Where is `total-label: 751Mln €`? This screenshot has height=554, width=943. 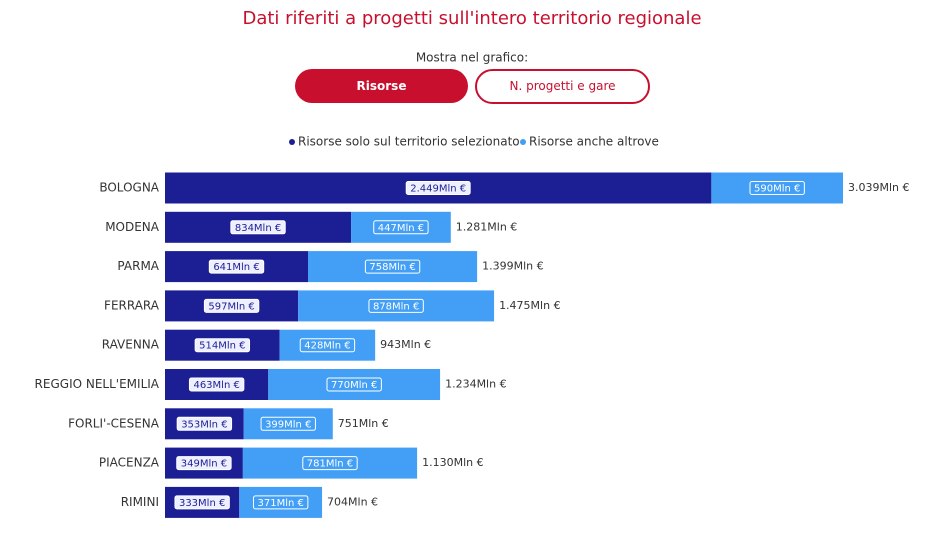
total-label: 751Mln € is located at coordinates (363, 423).